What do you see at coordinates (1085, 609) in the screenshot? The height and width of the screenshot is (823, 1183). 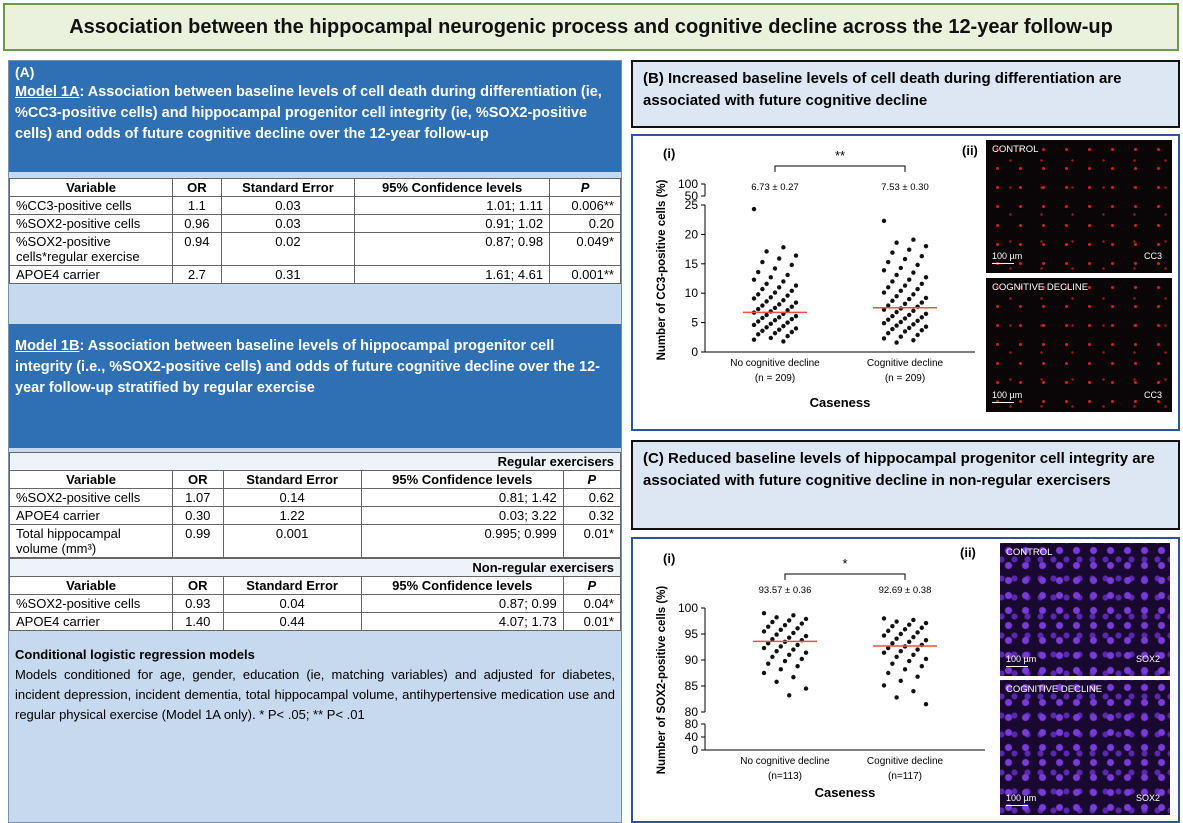 I see `micrograph: CONTROL 100 µm SOX2` at bounding box center [1085, 609].